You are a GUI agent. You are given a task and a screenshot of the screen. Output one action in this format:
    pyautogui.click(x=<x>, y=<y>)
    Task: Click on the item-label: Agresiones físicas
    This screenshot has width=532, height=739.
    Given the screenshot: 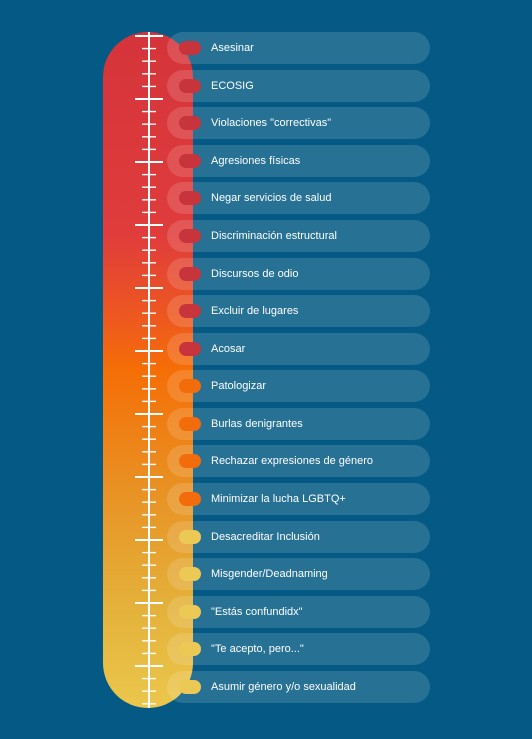 What is the action you would take?
    pyautogui.click(x=256, y=161)
    